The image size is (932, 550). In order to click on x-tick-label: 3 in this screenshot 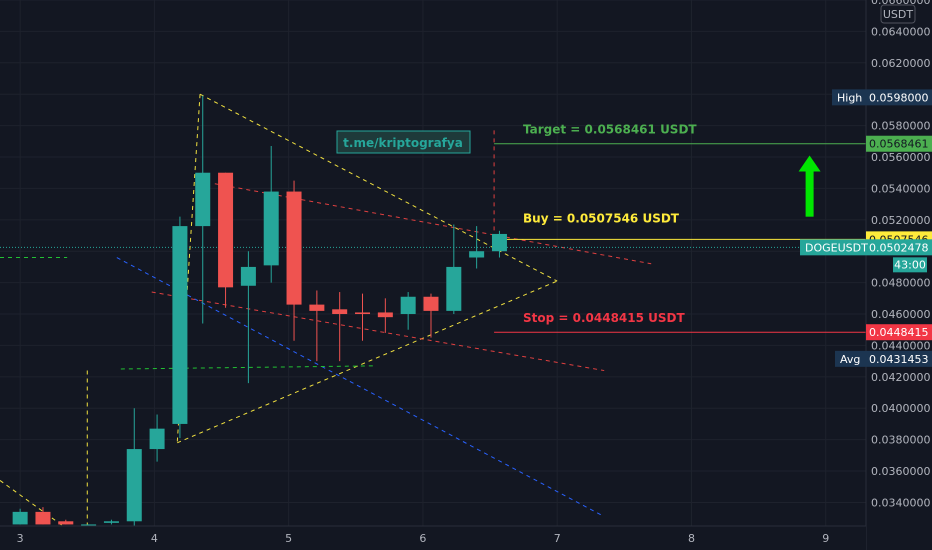, I will do `click(20, 538)`.